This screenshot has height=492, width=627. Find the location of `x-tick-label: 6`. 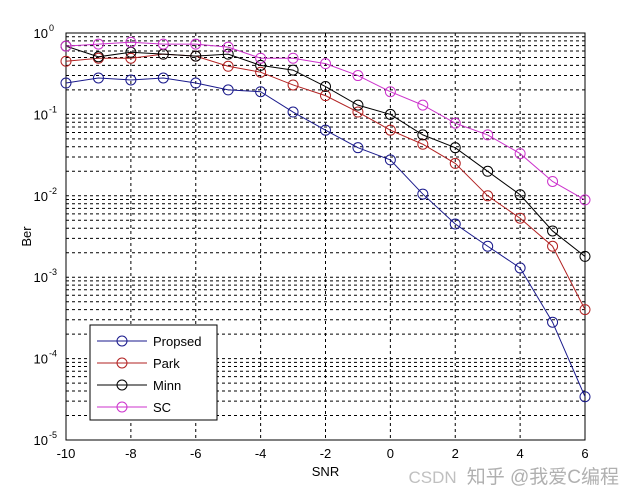

x-tick-label: 6 is located at coordinates (584, 453).